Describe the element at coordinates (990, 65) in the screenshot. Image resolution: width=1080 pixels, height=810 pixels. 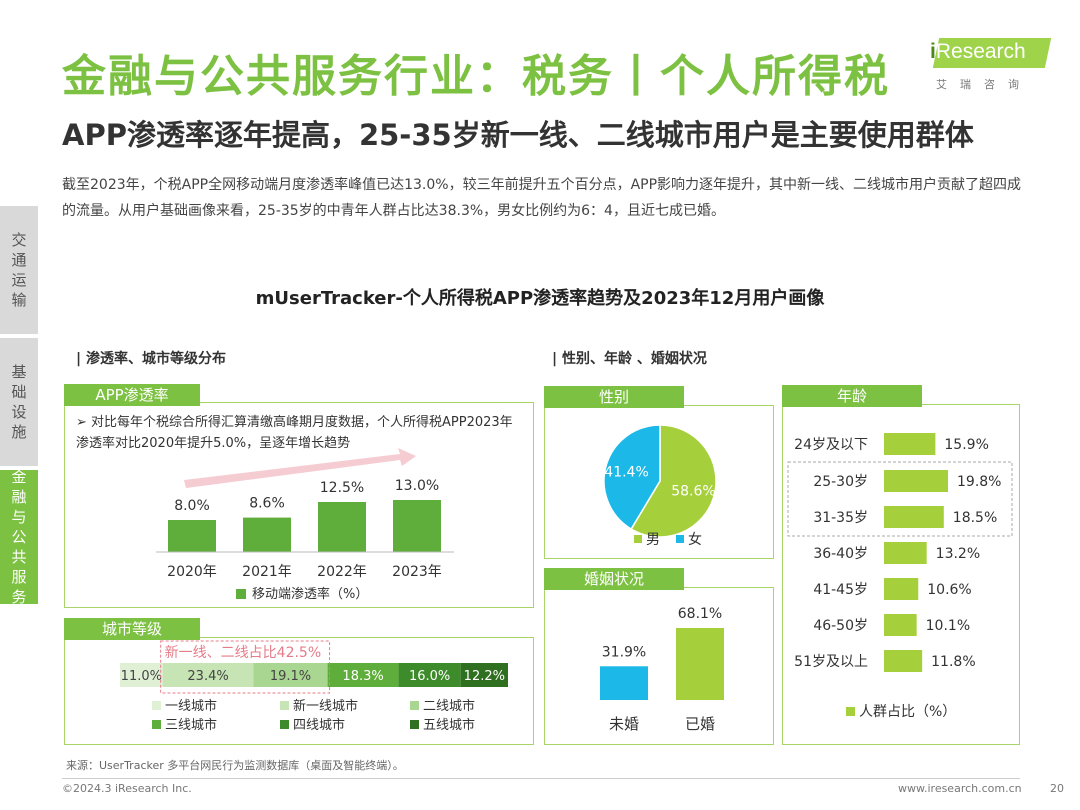
I see `iresearch-logo: iResearch 艾瑞咨询` at that location.